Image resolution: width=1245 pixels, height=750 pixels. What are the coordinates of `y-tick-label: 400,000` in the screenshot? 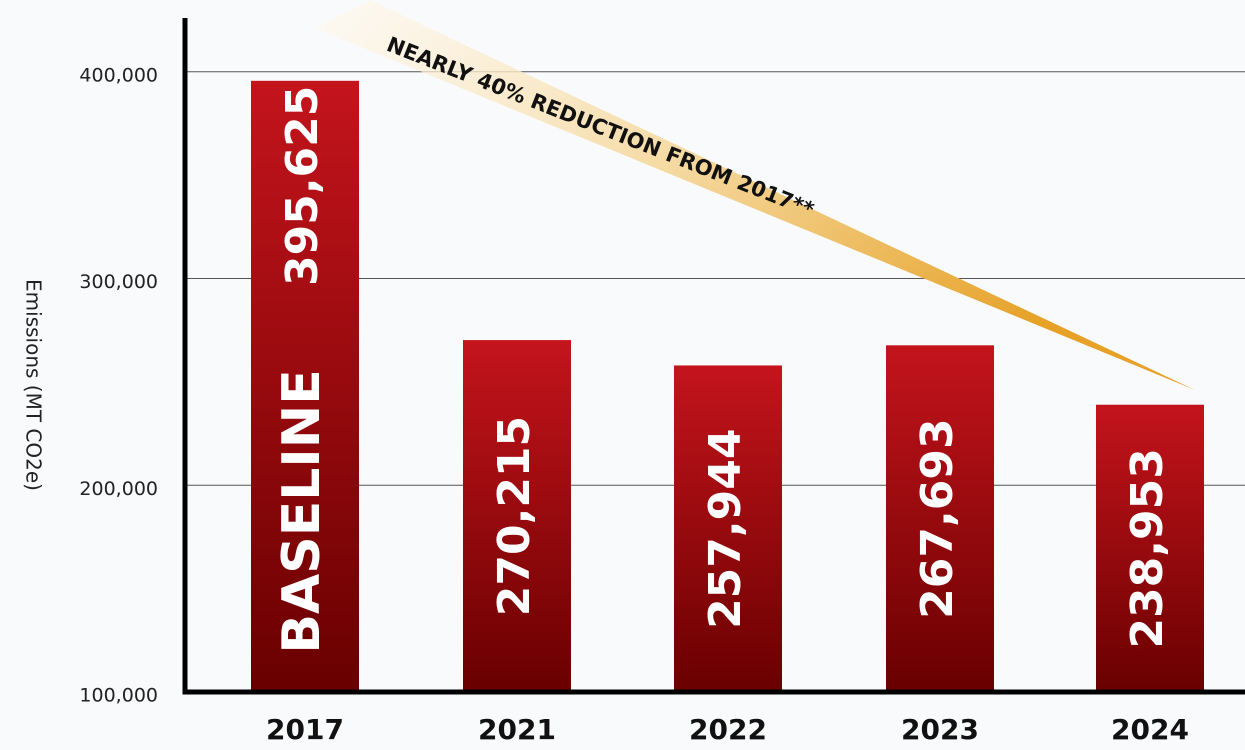 It's located at (118, 75).